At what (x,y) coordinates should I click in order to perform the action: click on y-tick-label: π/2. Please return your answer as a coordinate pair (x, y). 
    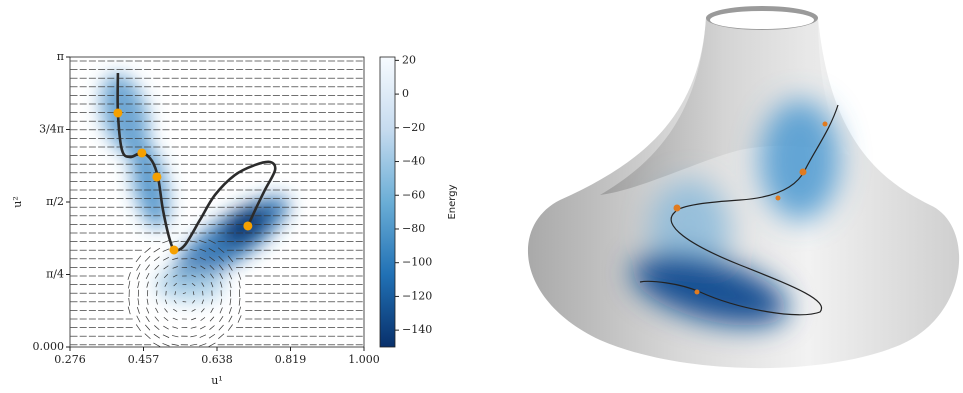
    Looking at the image, I should click on (55, 201).